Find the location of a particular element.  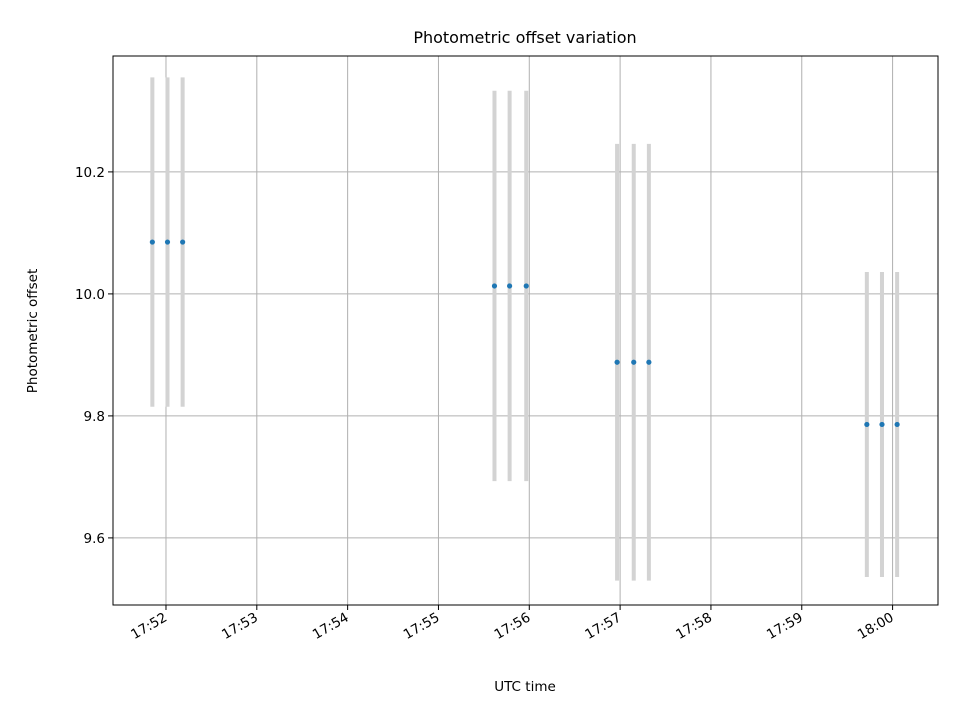

y-tick-label: 9.8 is located at coordinates (94, 417).